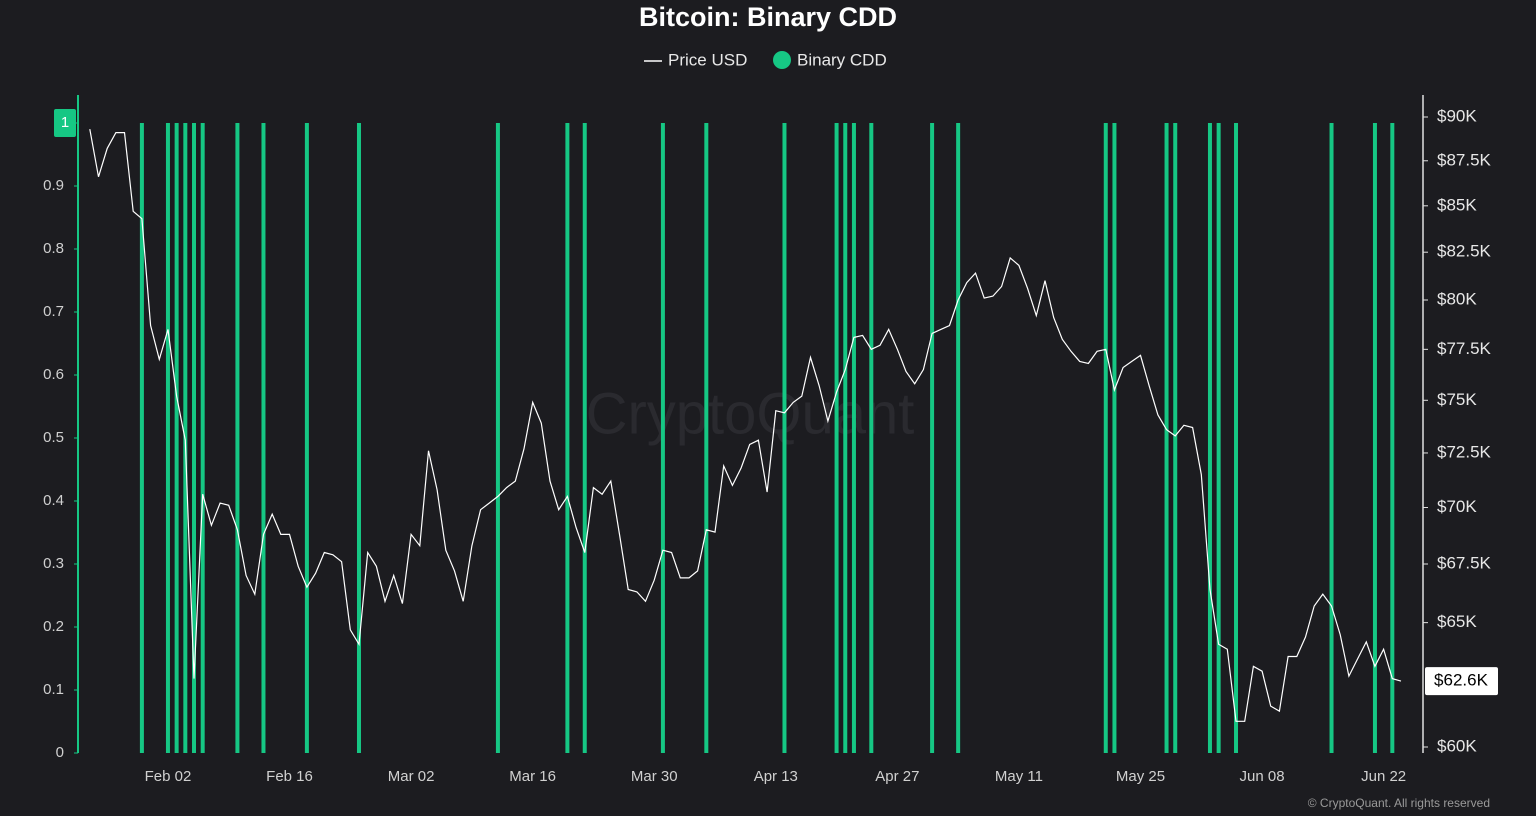 The height and width of the screenshot is (816, 1536). What do you see at coordinates (1464, 159) in the screenshot?
I see `y2-tick-label: $87.5K` at bounding box center [1464, 159].